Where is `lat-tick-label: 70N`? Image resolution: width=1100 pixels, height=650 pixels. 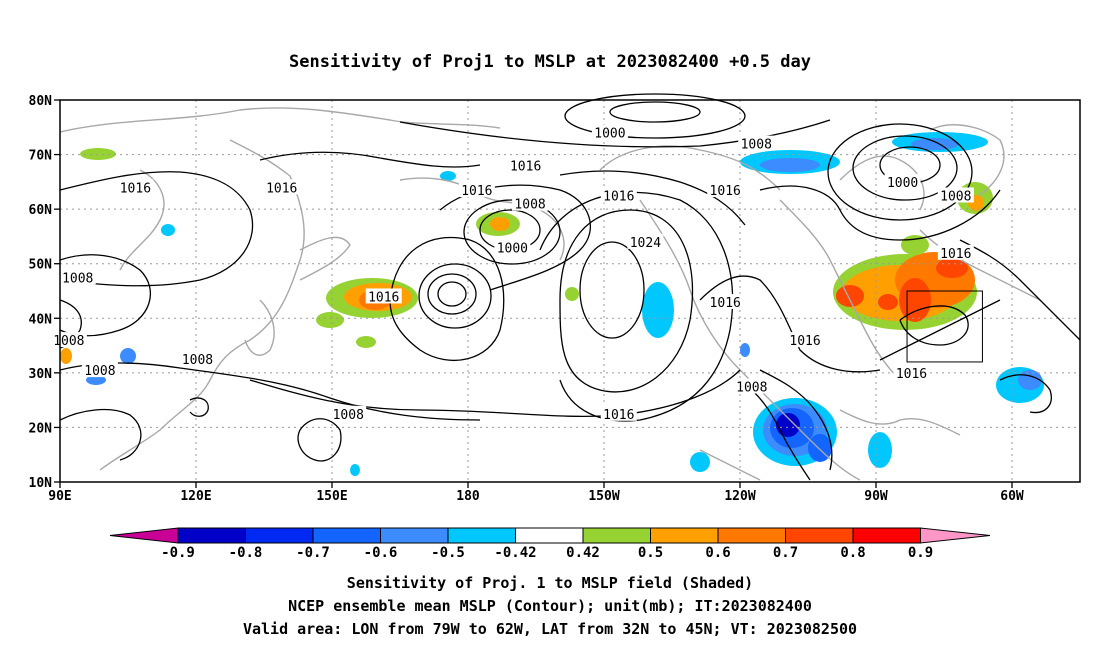 lat-tick-label: 70N is located at coordinates (41, 156).